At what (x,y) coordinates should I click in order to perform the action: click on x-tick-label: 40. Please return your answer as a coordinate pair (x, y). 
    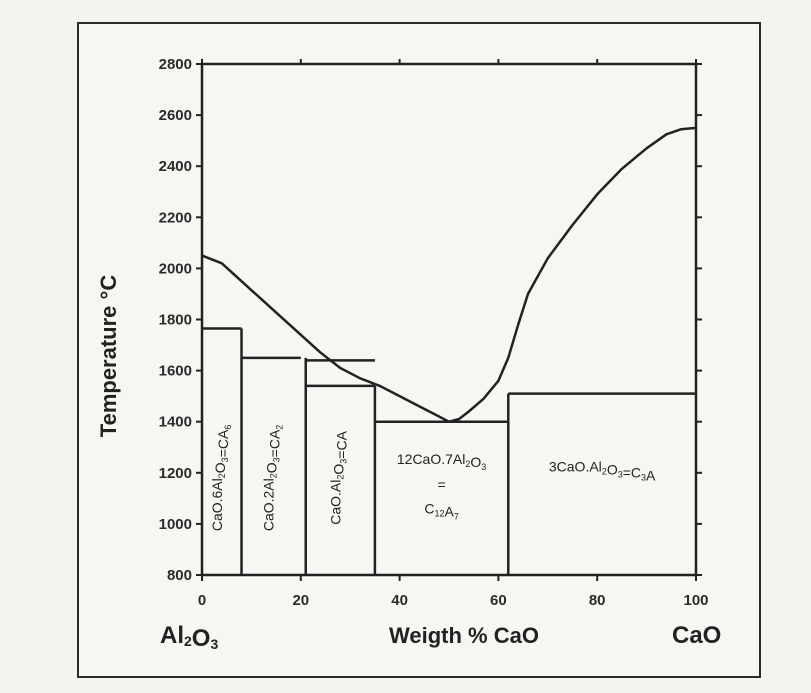
    Looking at the image, I should click on (399, 600).